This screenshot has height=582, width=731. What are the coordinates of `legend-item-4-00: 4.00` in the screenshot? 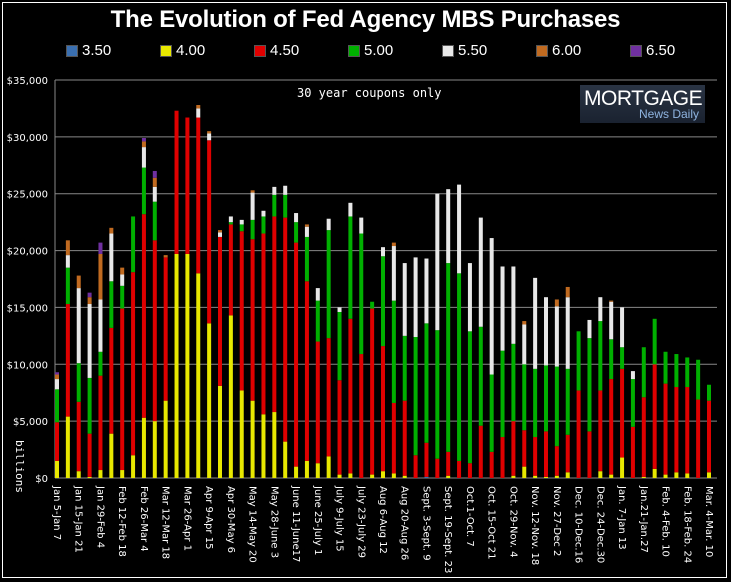 It's located at (182, 50).